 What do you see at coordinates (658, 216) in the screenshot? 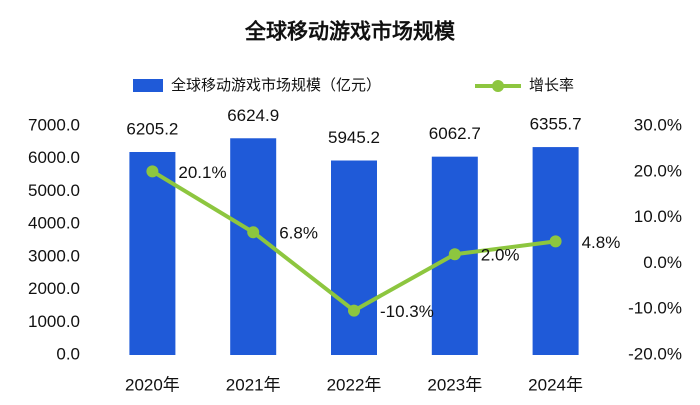
I see `y2-tick-label: 10.0%` at bounding box center [658, 216].